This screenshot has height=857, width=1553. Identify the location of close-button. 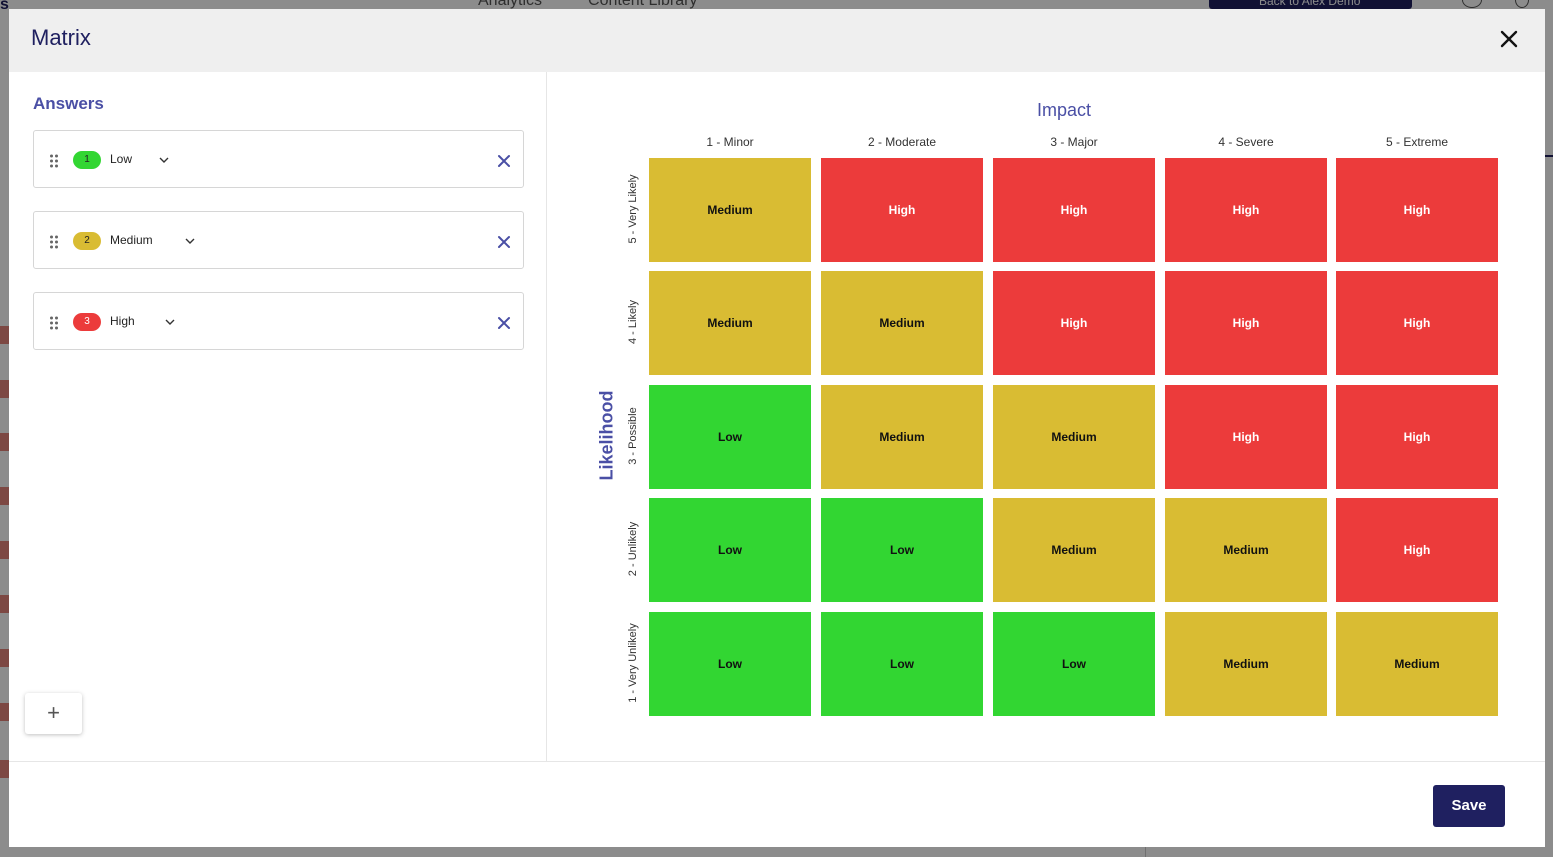
(1509, 39).